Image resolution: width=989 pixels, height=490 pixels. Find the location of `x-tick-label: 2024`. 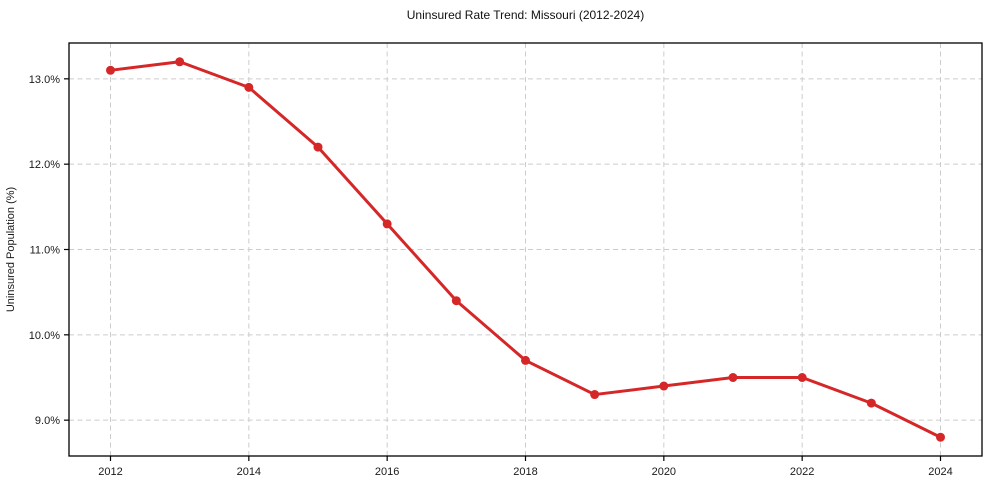

x-tick-label: 2024 is located at coordinates (940, 472).